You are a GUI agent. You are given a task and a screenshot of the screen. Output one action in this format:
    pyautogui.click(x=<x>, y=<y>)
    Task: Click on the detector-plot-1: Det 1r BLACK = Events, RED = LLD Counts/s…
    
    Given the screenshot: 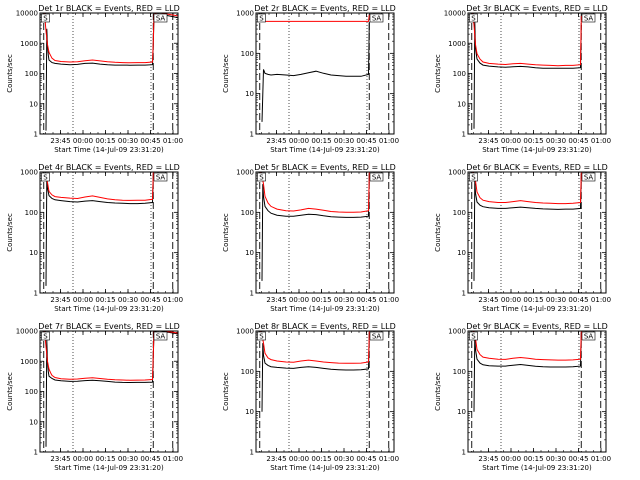 What is the action you would take?
    pyautogui.click(x=94, y=79)
    